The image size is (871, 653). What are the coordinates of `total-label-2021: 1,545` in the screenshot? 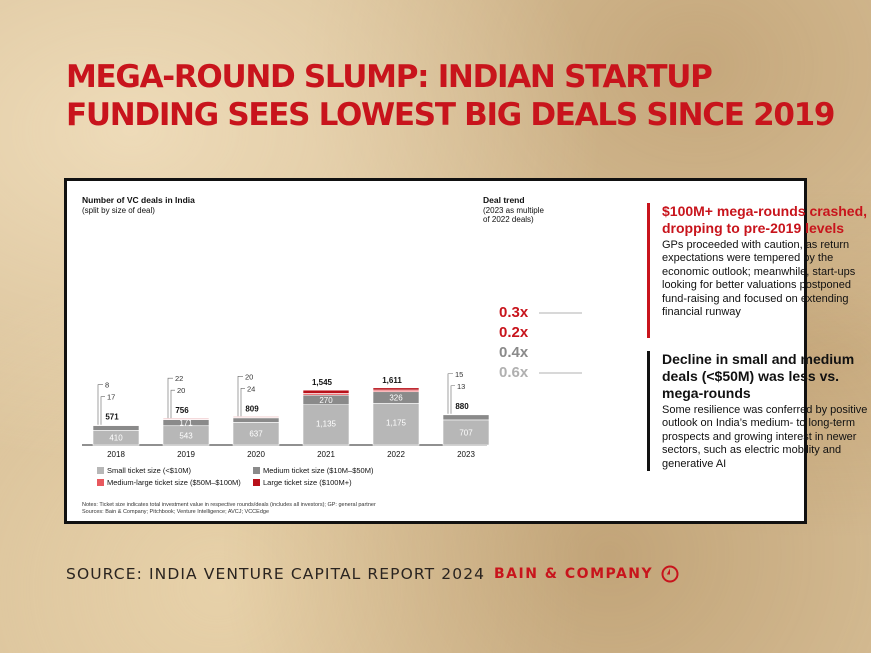 It's located at (322, 382).